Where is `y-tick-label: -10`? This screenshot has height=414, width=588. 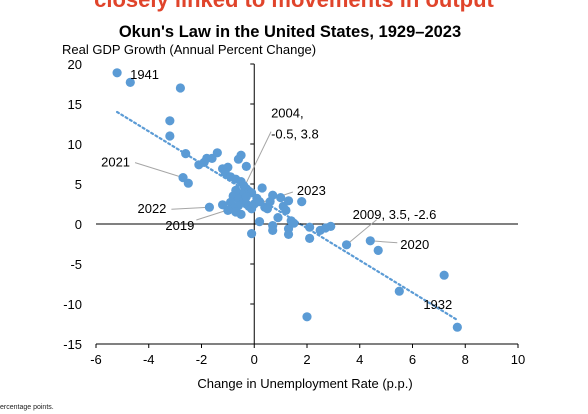 y-tick-label: -10 is located at coordinates (72, 304).